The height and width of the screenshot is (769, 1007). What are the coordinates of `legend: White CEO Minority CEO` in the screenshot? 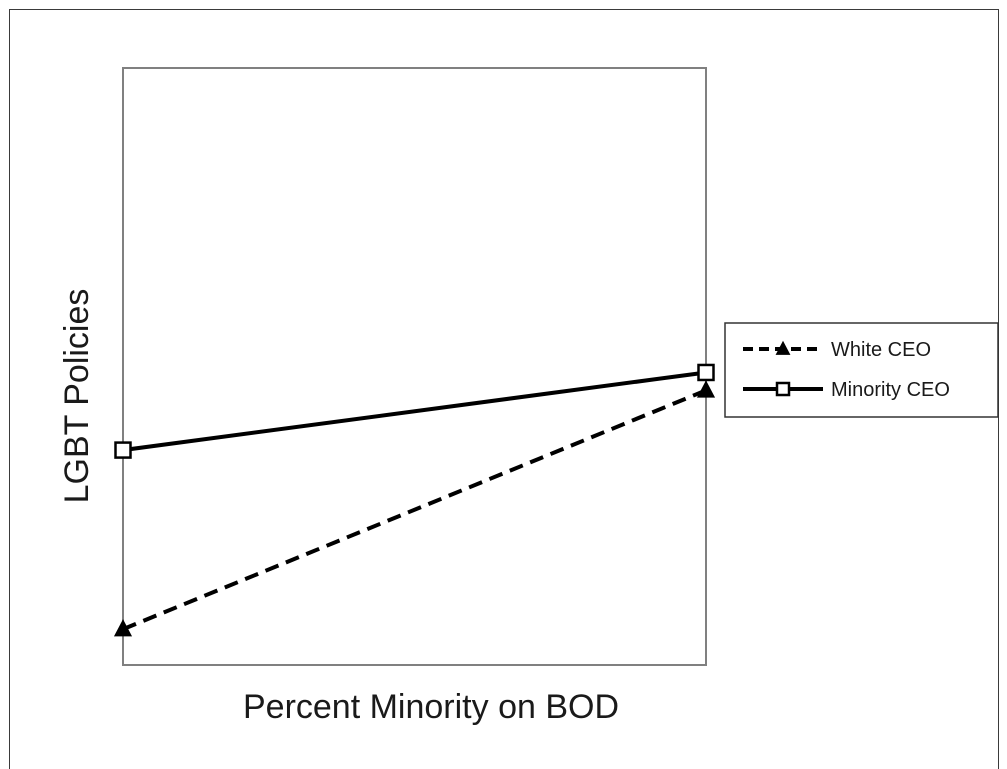 It's located at (861, 370).